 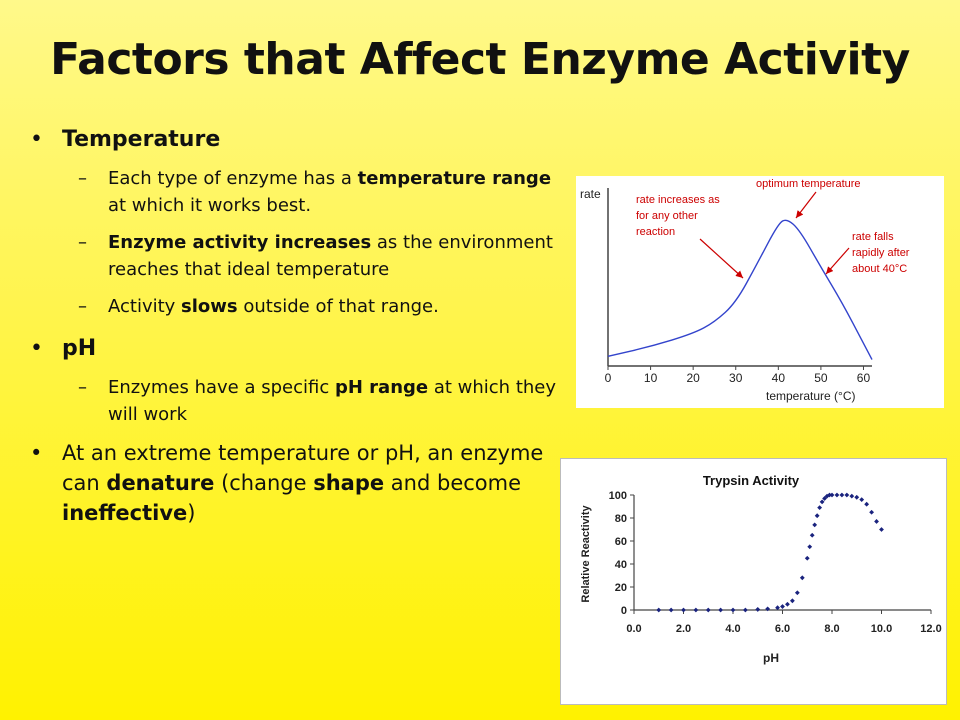 I want to click on annotation-rate-increases: rate increases as for any other reaction, so click(x=679, y=216).